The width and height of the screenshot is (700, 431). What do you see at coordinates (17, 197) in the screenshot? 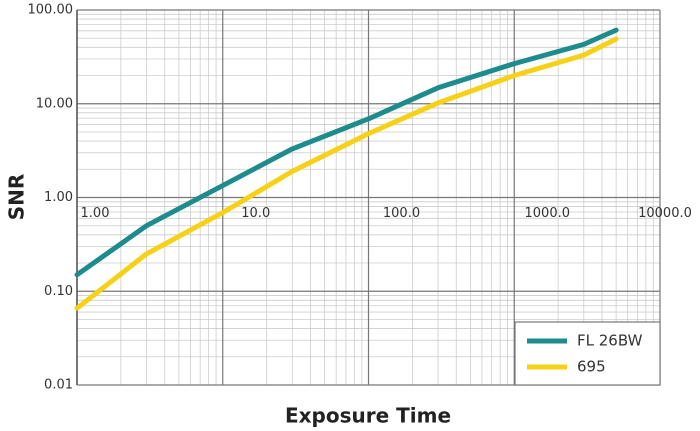
I see `y-axis-title: SNR` at bounding box center [17, 197].